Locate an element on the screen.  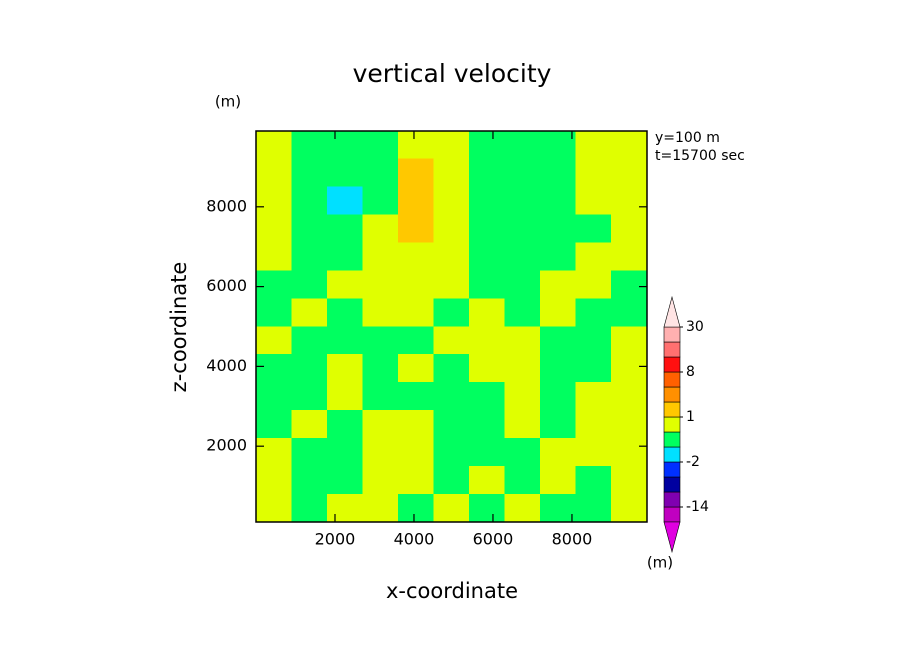
colorbar-tick-label: 30 is located at coordinates (695, 327).